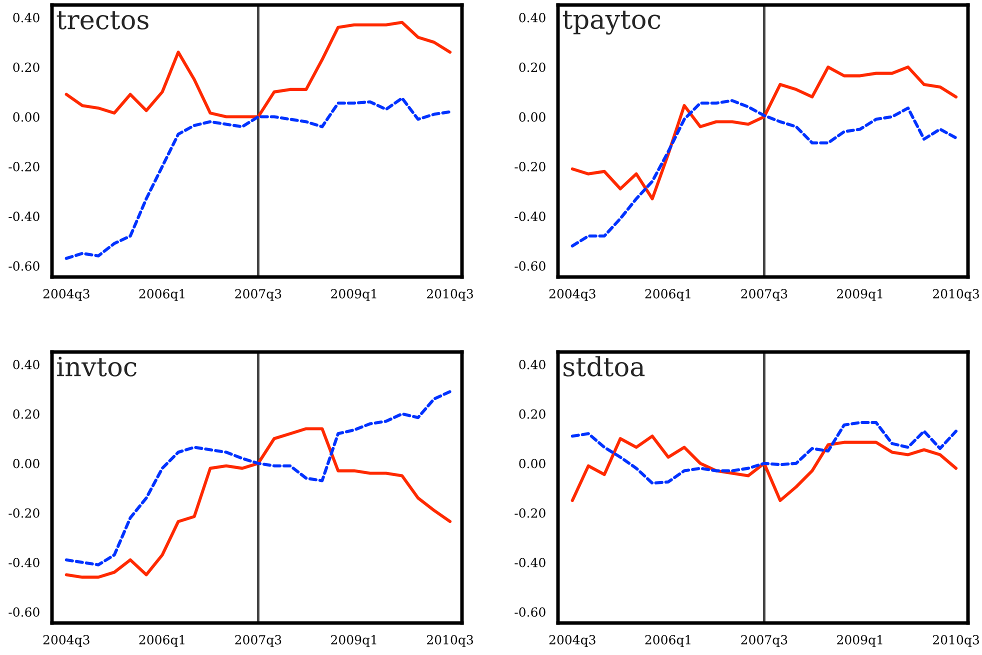 This screenshot has width=982, height=655. Describe the element at coordinates (102, 20) in the screenshot. I see `chart-title: trectos` at that location.